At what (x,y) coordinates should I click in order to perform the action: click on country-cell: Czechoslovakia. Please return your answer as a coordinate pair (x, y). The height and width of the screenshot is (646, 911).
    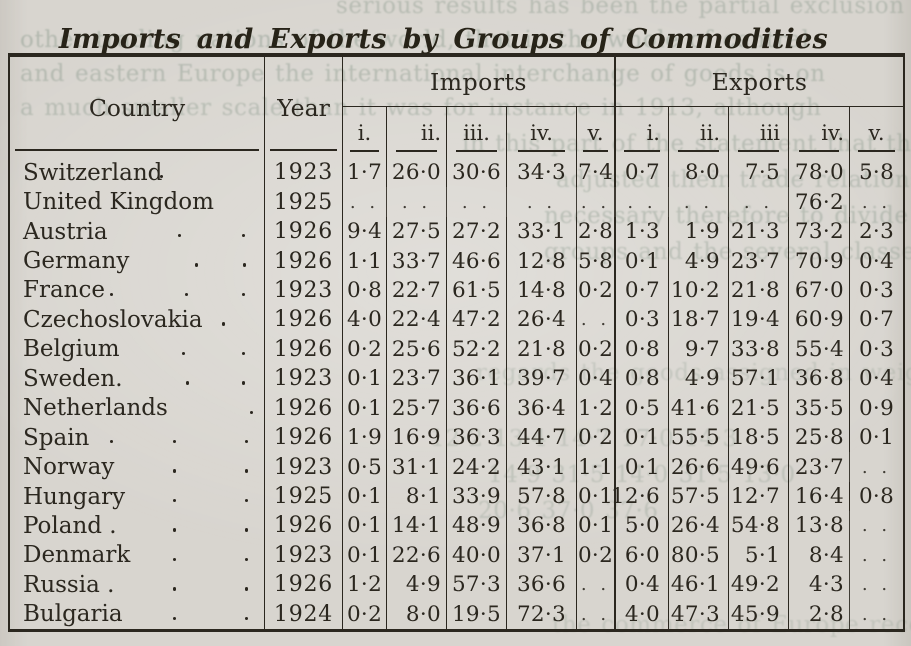
    Looking at the image, I should click on (137, 320).